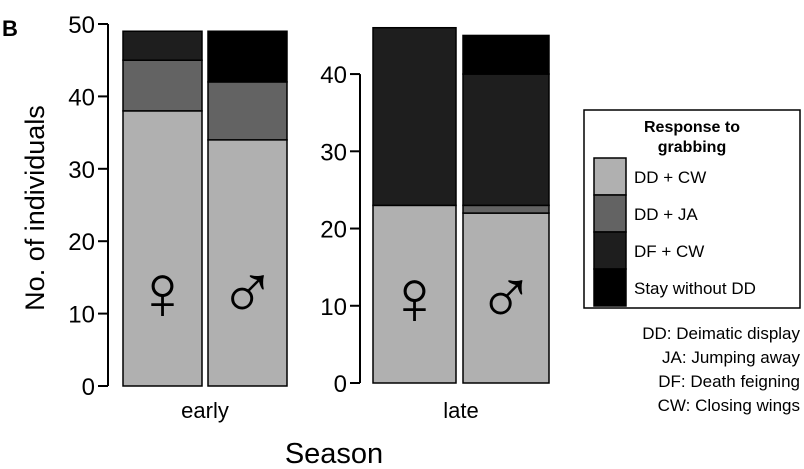 The image size is (804, 469). What do you see at coordinates (729, 405) in the screenshot?
I see `abbreviation-line: CW: Closing wings` at bounding box center [729, 405].